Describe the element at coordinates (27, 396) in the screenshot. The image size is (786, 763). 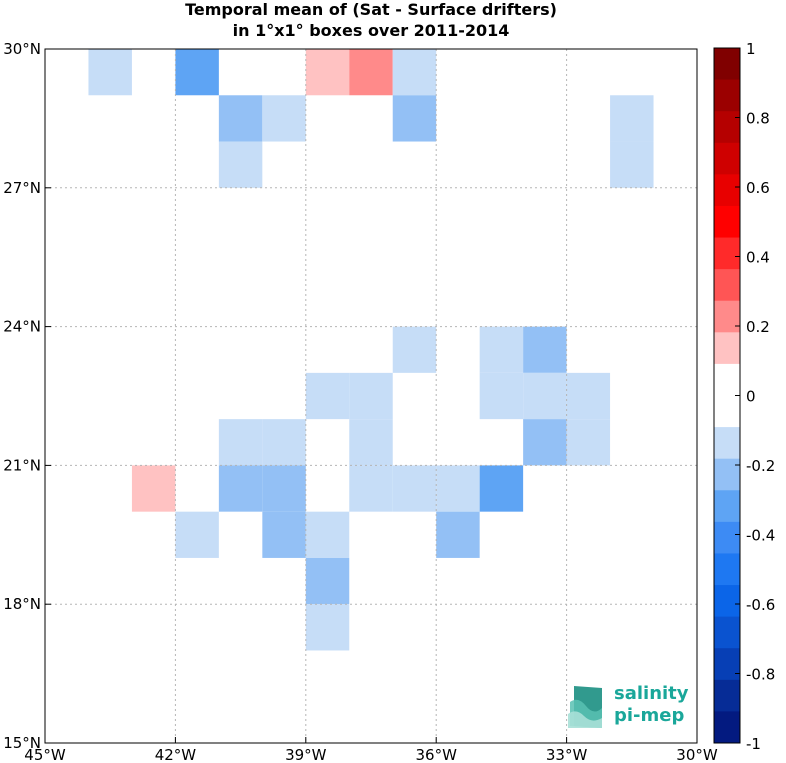
I see `y-axis: 15°N 18°N 21°N 24°N 27°N 30°N` at that location.